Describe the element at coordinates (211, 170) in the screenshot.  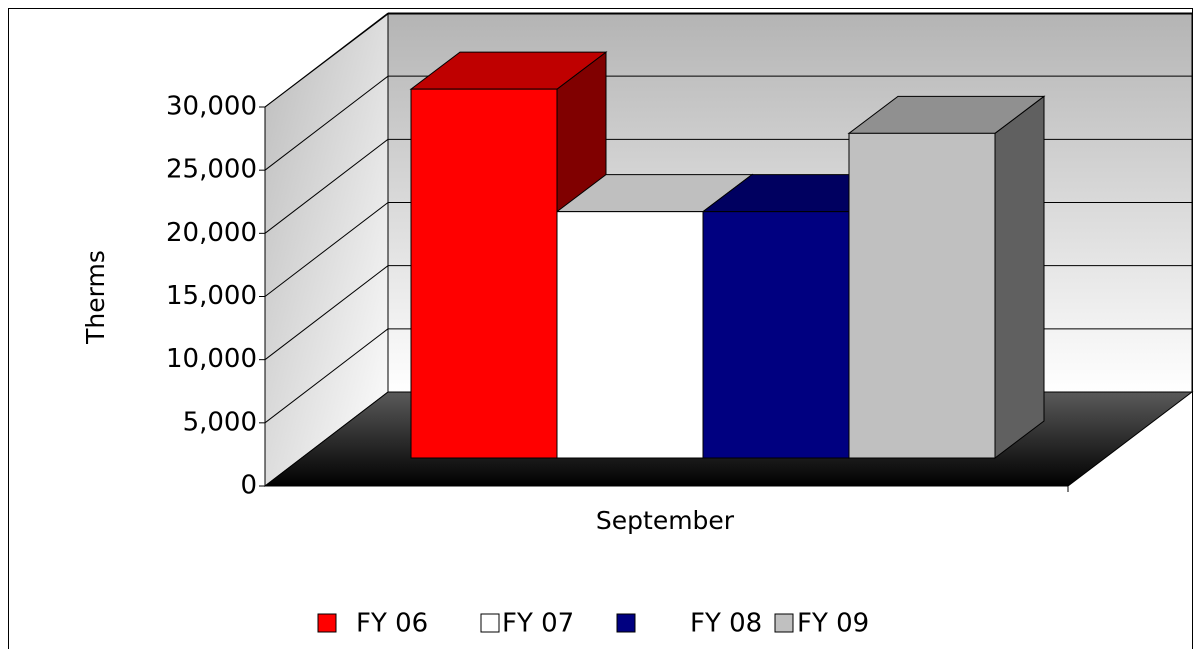
I see `y-tick-label: 25,000` at that location.